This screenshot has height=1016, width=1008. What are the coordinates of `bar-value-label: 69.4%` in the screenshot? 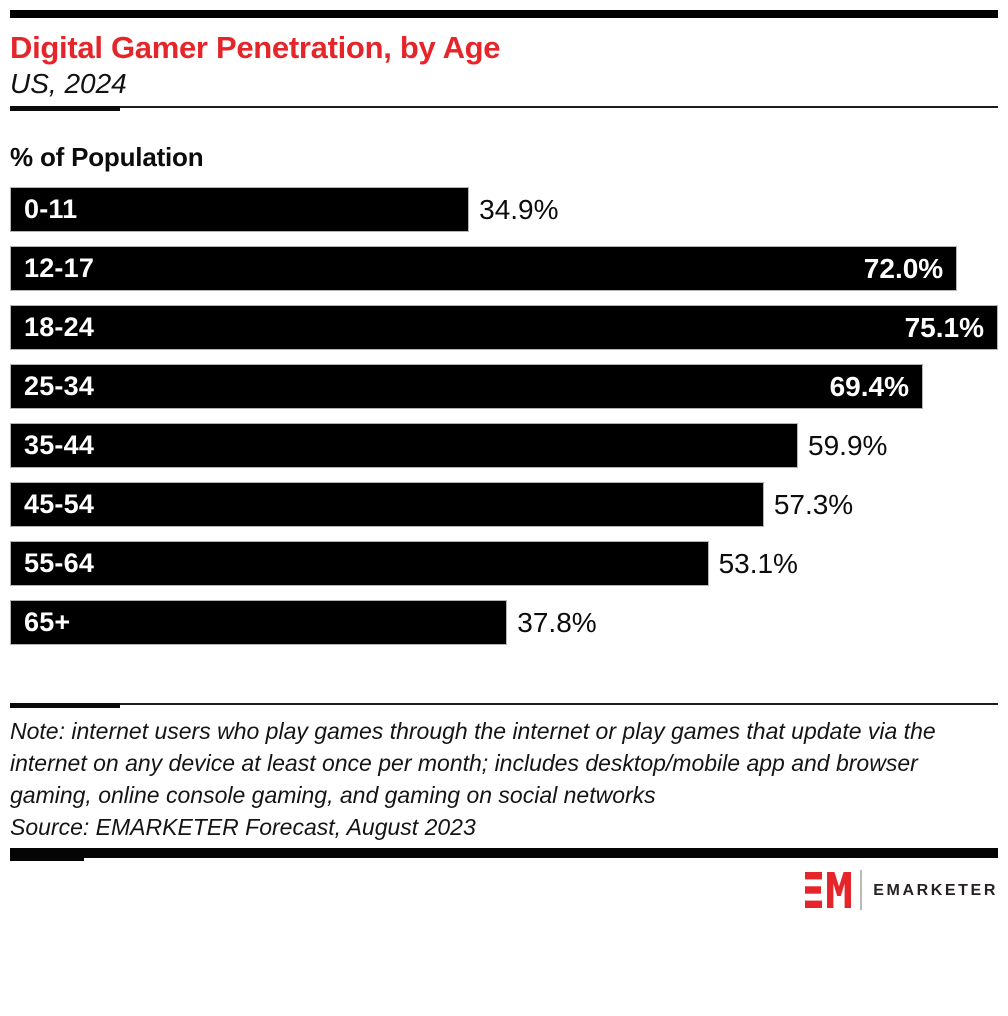 It's located at (869, 386).